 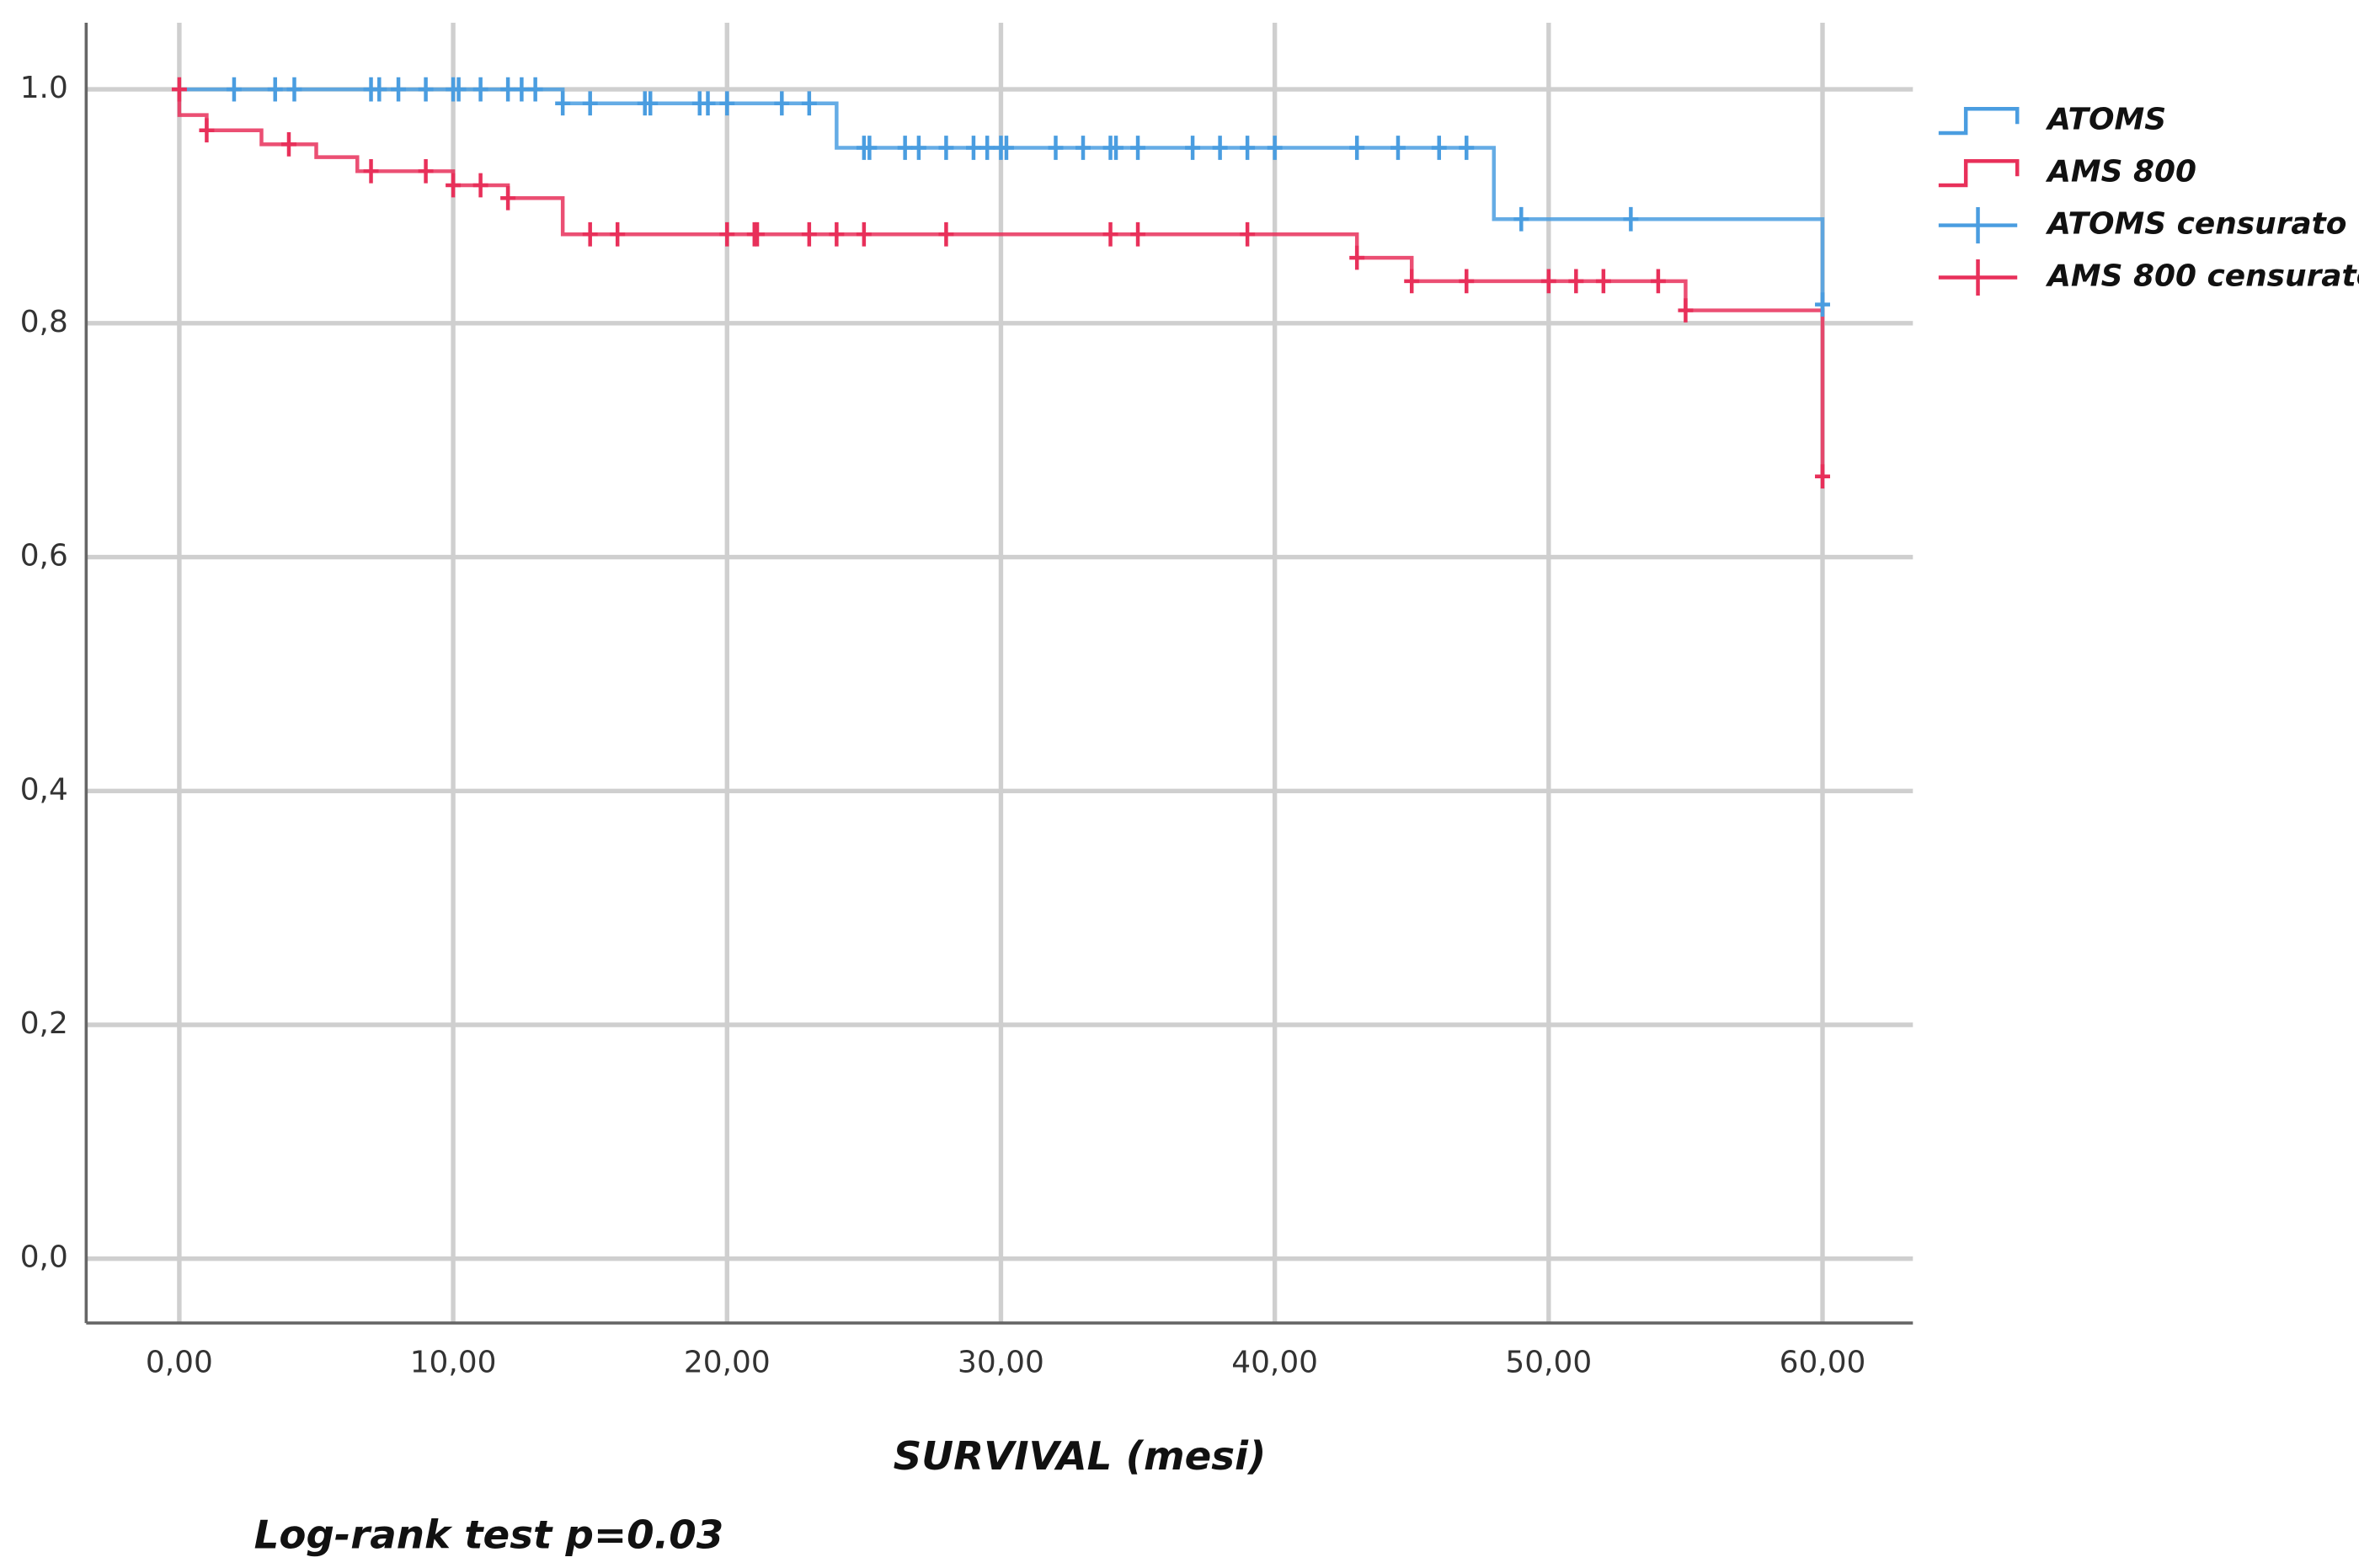 What do you see at coordinates (2195, 224) in the screenshot?
I see `legend-label: ATOMS censurato` at bounding box center [2195, 224].